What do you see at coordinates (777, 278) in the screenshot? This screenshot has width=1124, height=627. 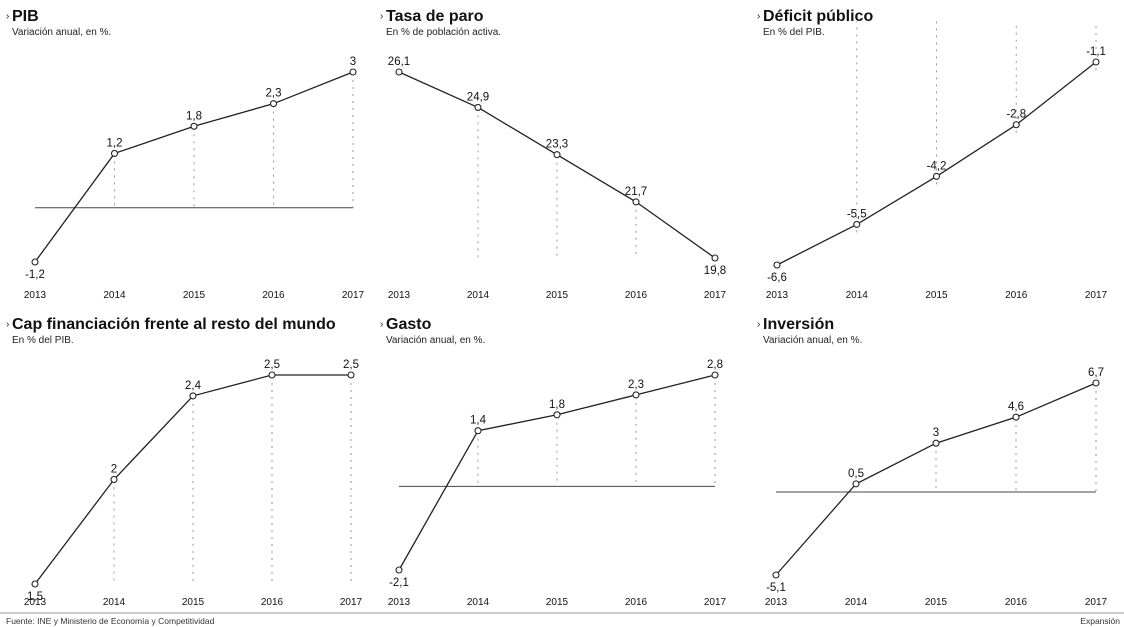 I see `data-label: -6,6` at bounding box center [777, 278].